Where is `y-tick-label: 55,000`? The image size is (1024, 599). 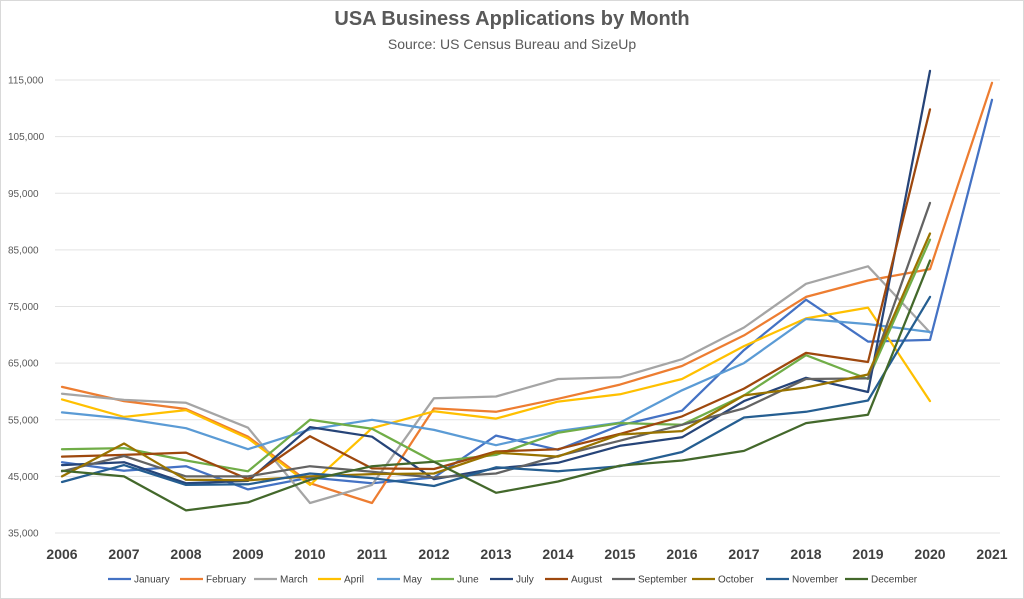
y-tick-label: 55,000 is located at coordinates (23, 420).